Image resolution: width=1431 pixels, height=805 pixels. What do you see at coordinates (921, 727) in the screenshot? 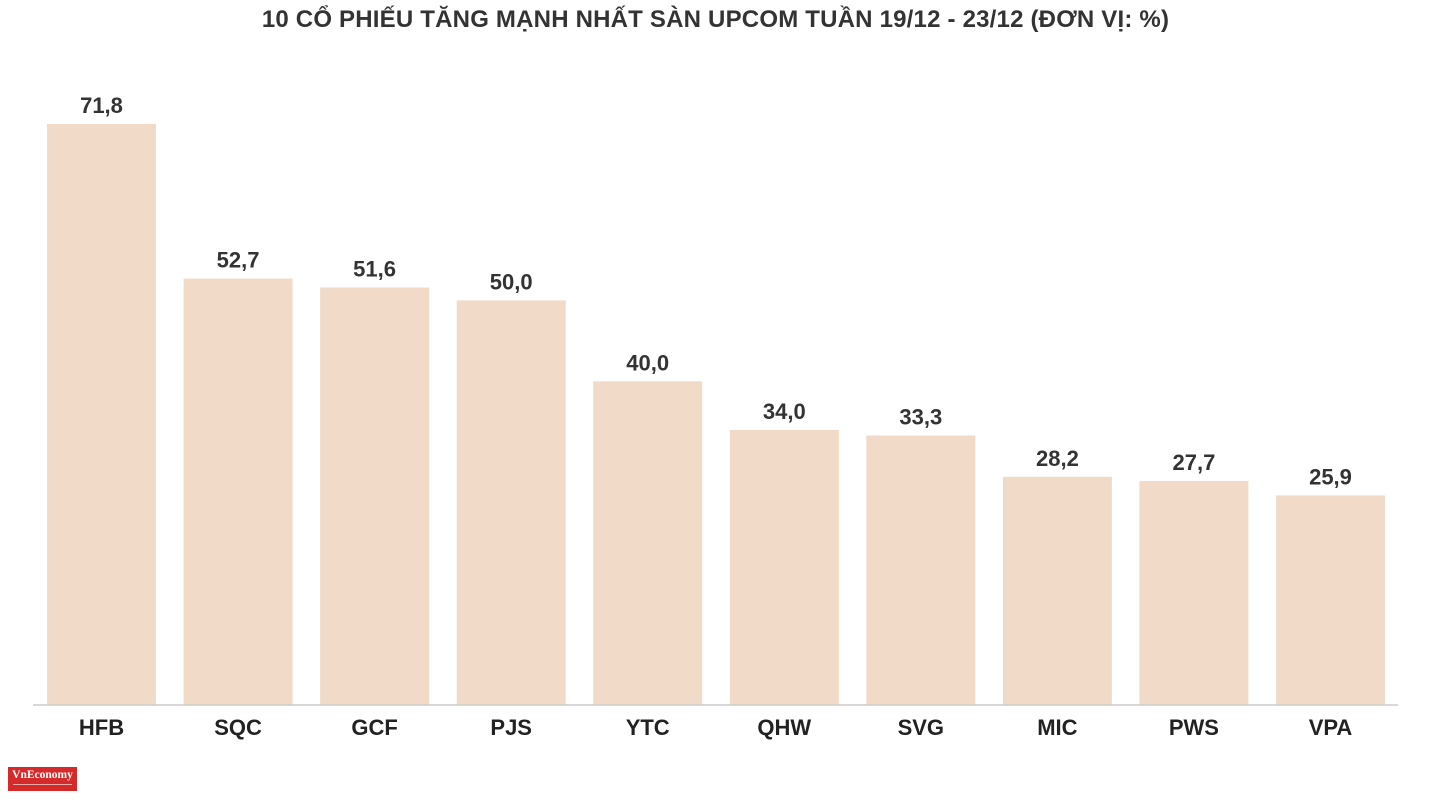
I see `tick-label-svg: SVG` at bounding box center [921, 727].